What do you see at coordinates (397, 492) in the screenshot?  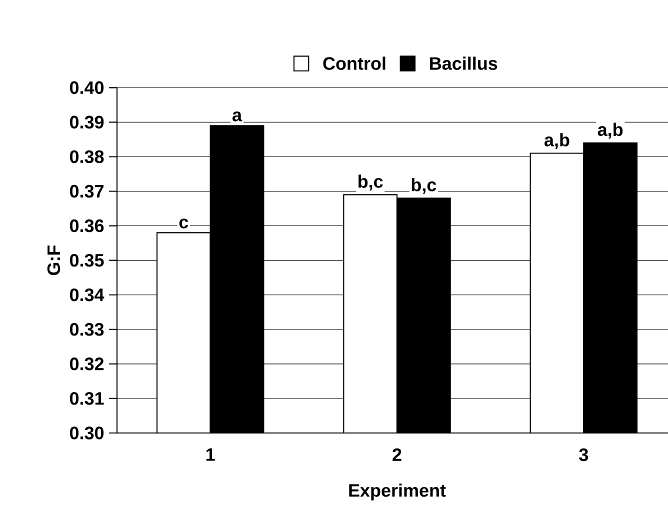 I see `x-axis-title: Experiment` at bounding box center [397, 492].